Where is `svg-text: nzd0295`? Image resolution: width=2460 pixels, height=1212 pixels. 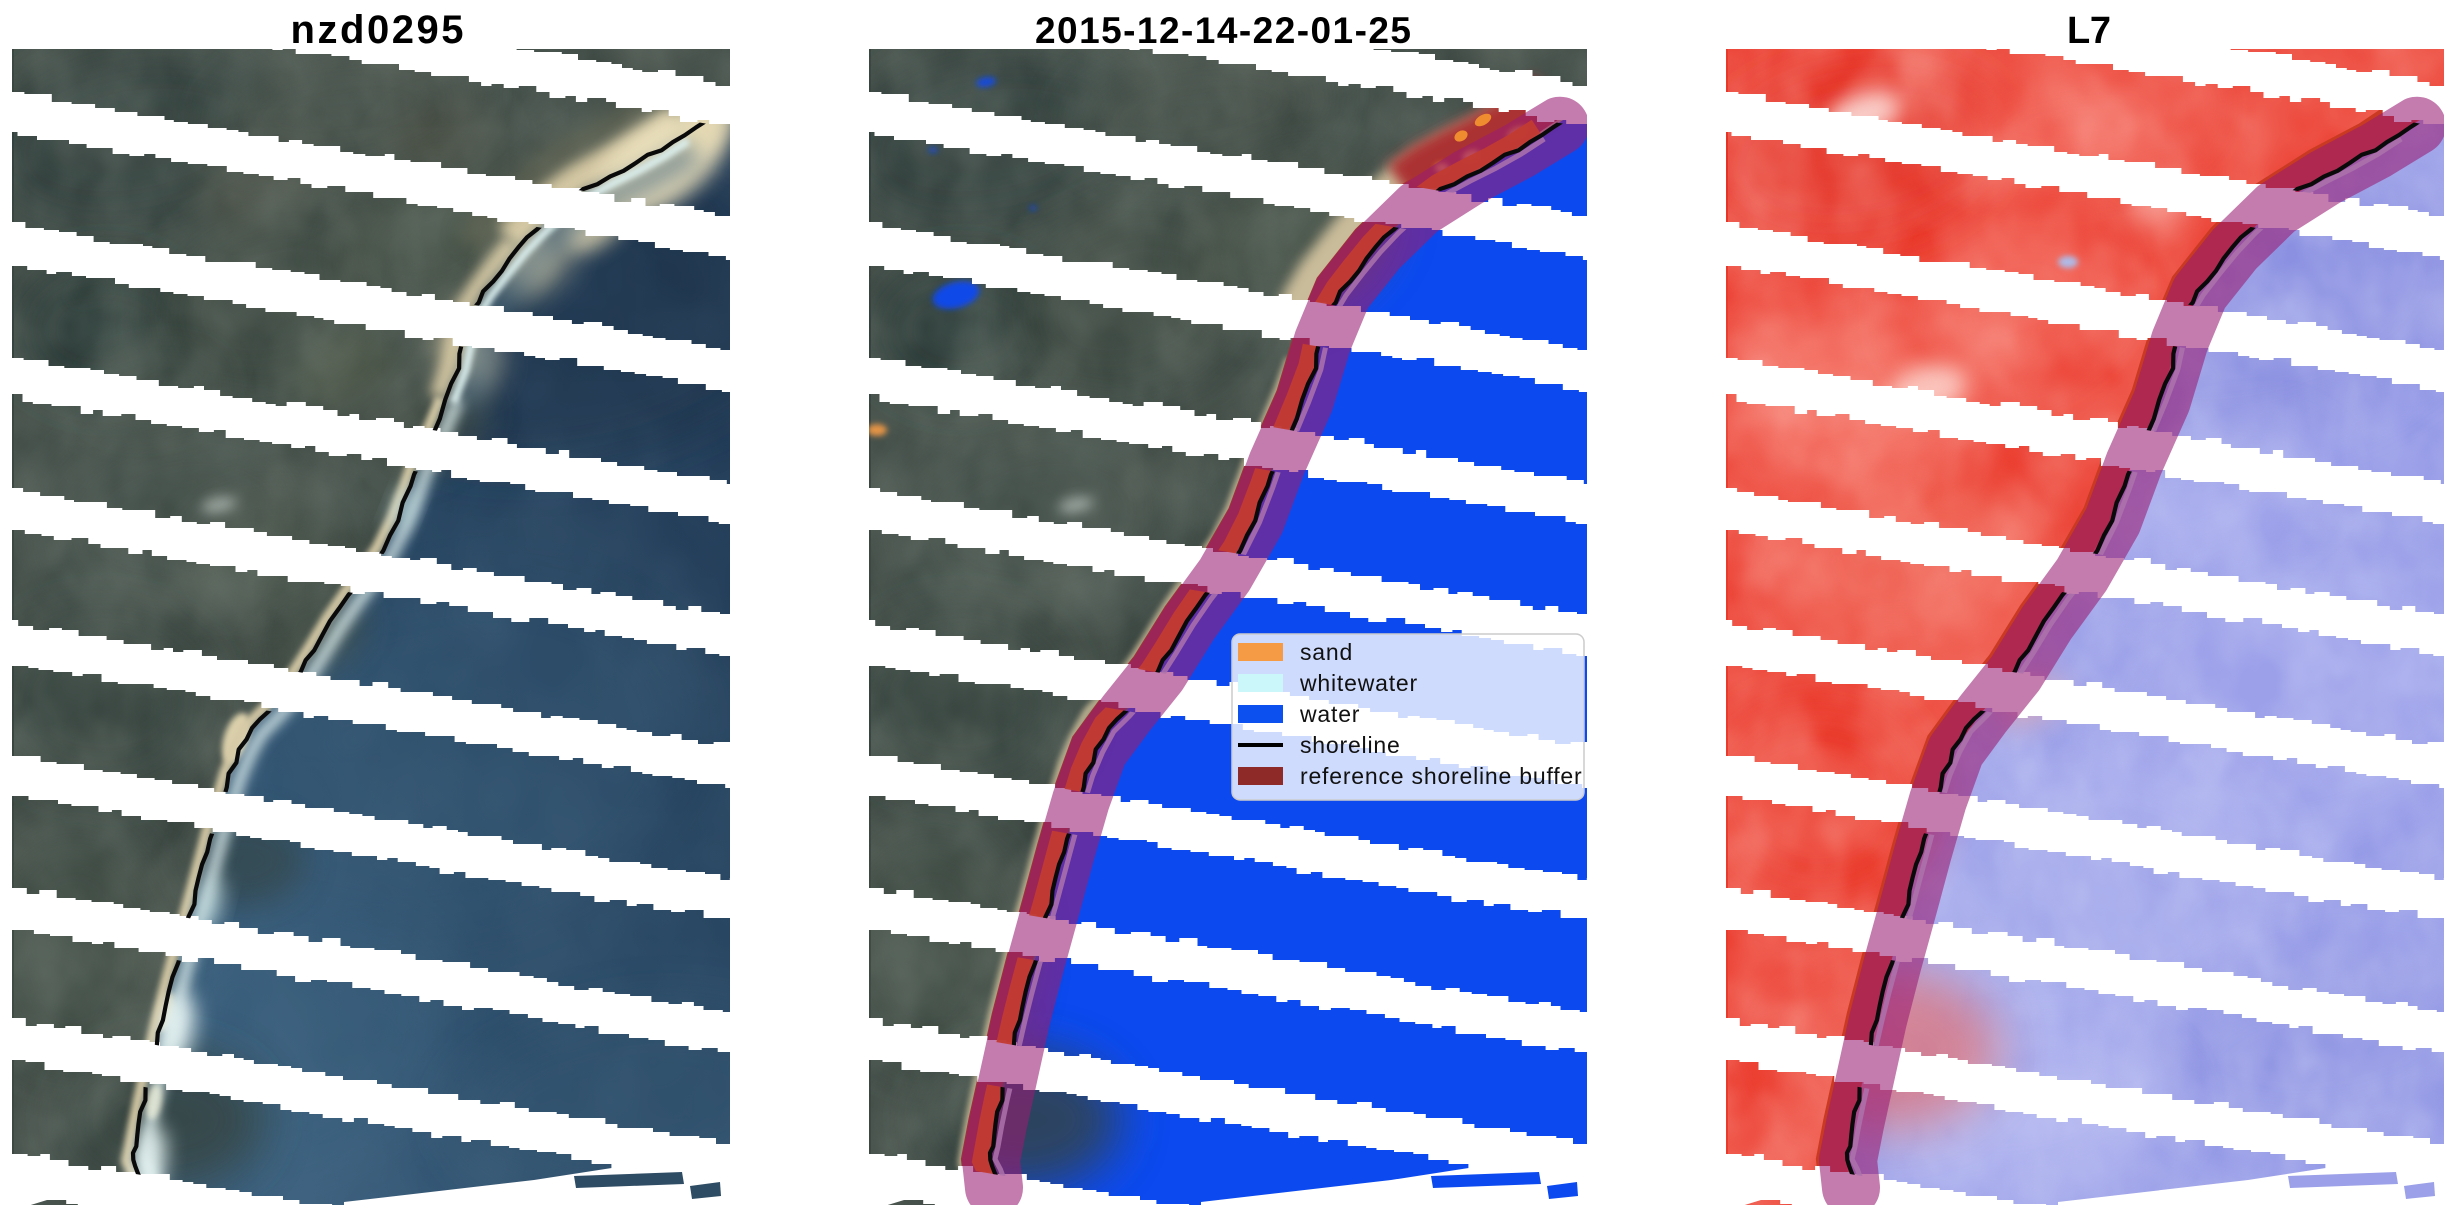 svg-text: nzd0295 is located at coordinates (377, 30).